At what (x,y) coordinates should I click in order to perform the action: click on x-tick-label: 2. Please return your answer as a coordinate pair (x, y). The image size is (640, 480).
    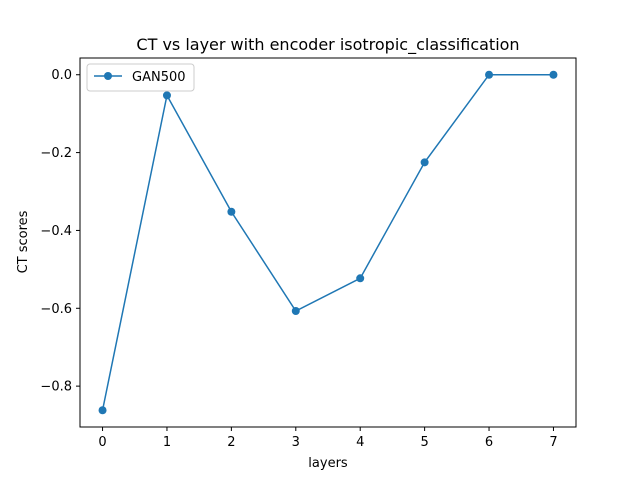
    Looking at the image, I should click on (231, 442).